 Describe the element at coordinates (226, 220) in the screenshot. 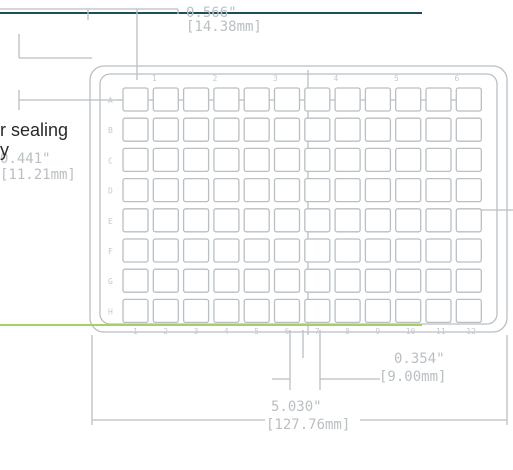

I see `well-E4` at that location.